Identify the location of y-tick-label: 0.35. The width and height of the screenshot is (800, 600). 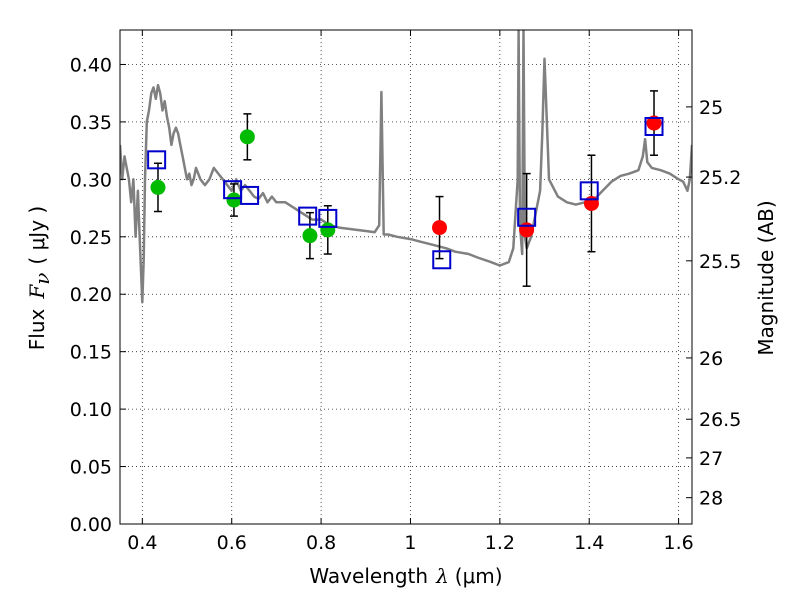
(91, 123).